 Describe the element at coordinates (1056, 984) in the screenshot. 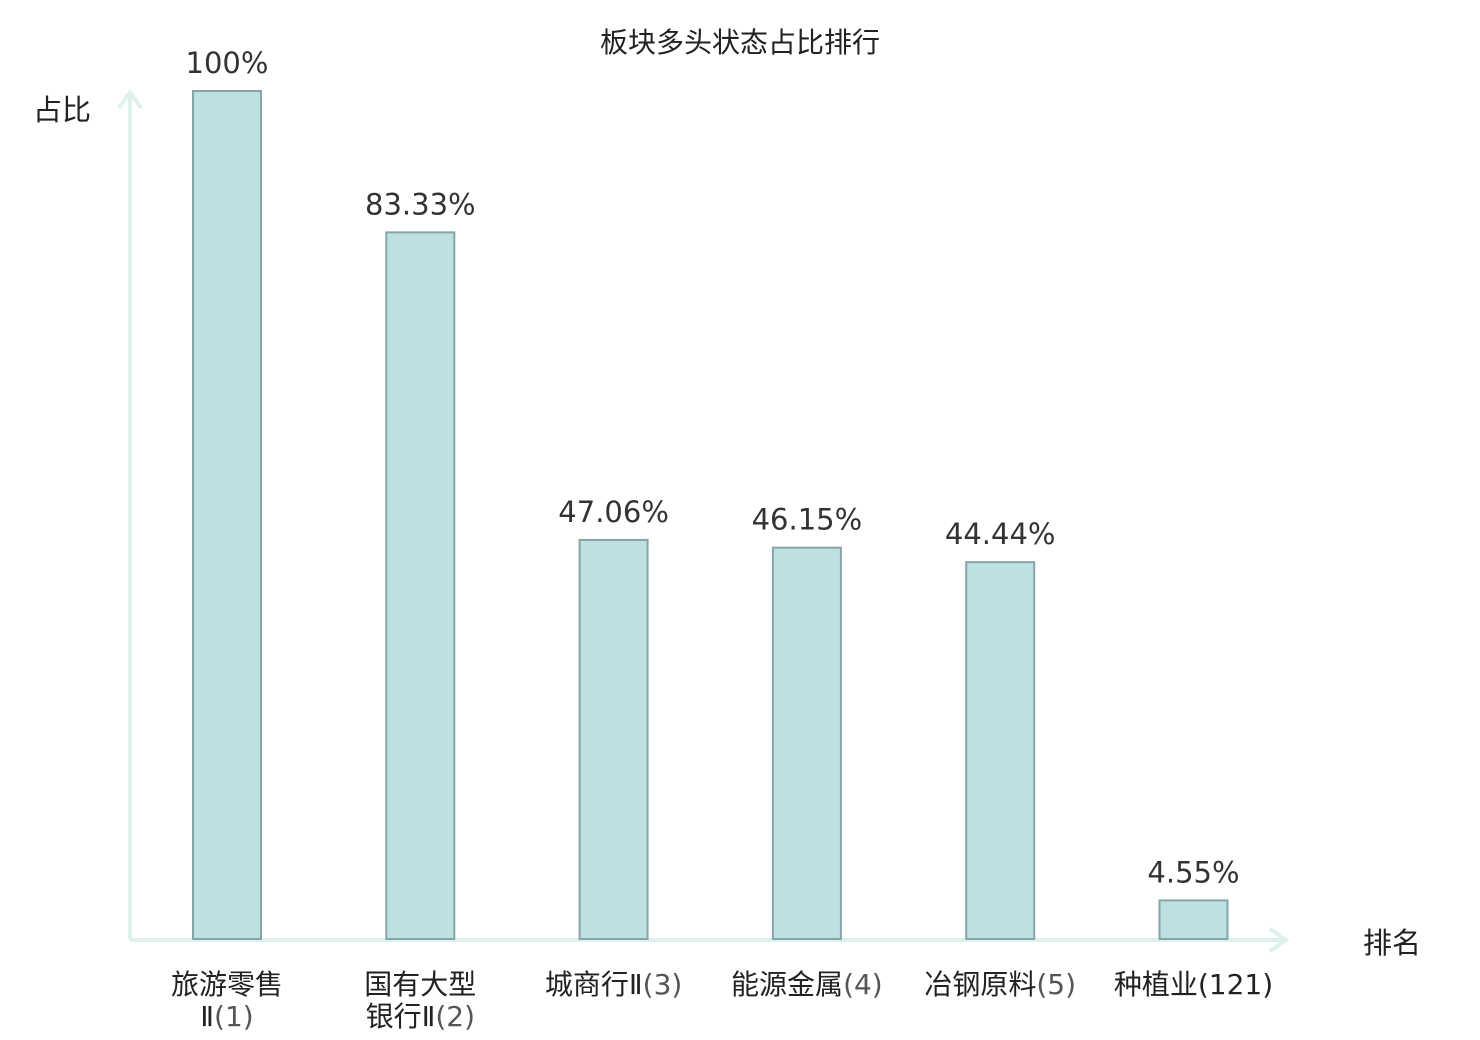

I see `category-rank: (5)` at that location.